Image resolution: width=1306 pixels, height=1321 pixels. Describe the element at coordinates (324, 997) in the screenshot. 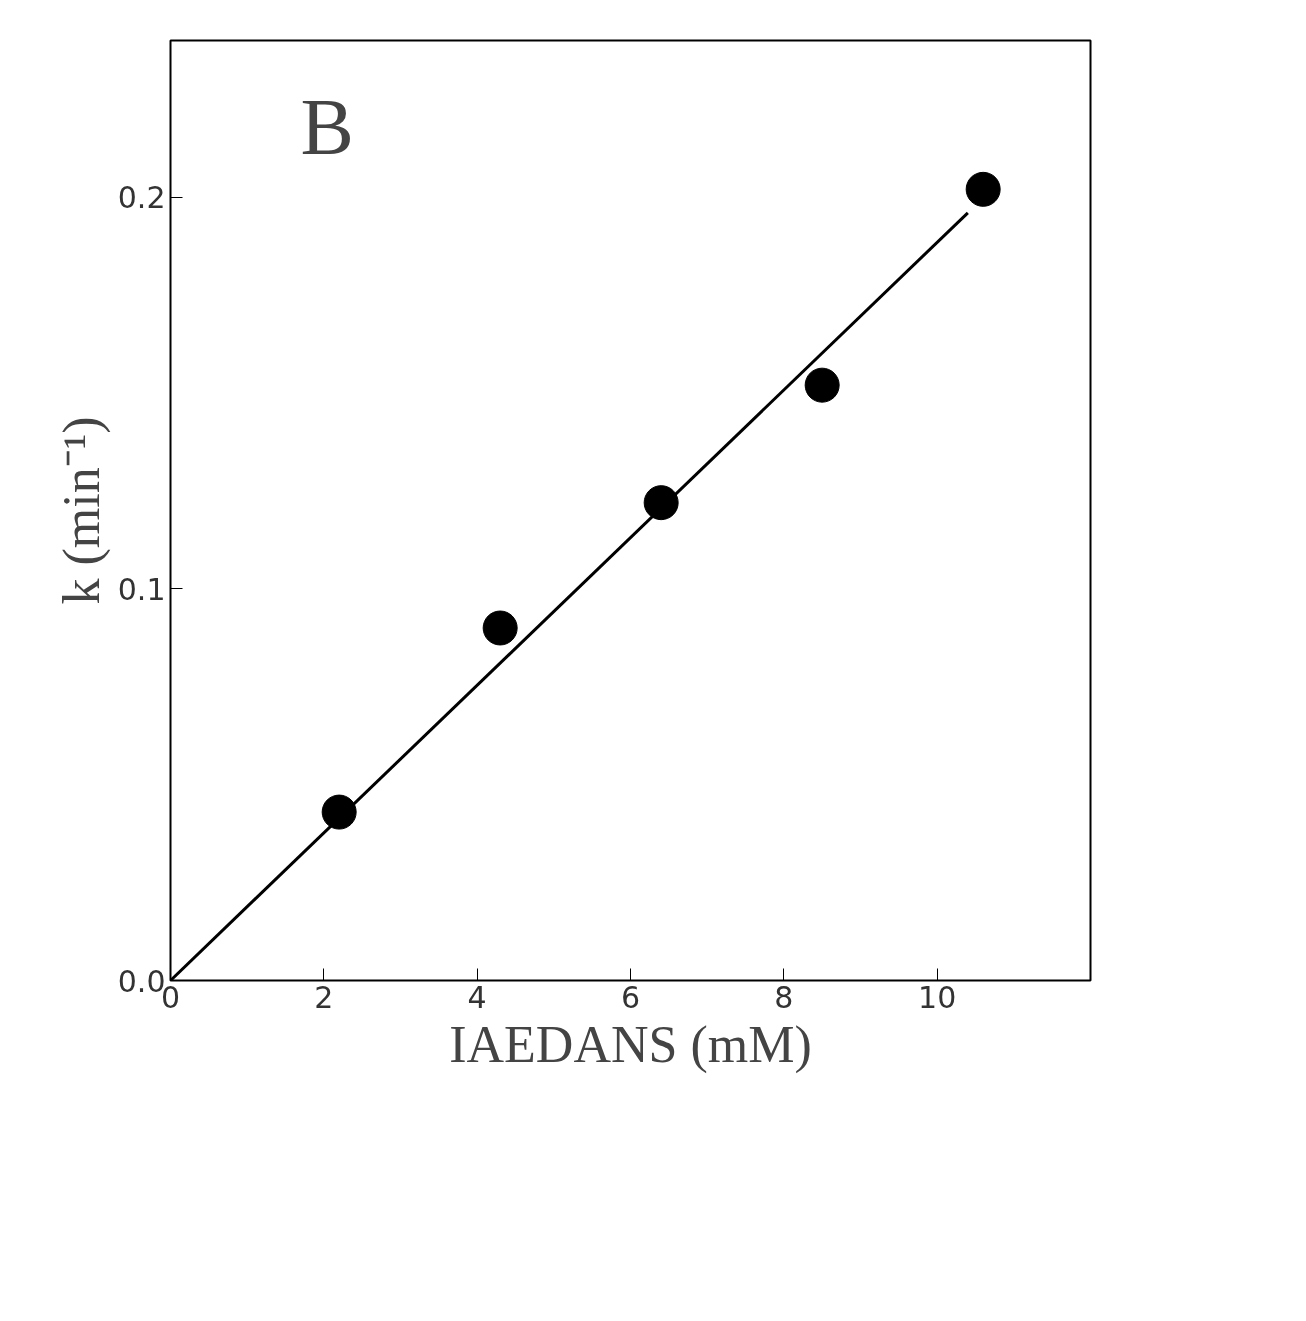

I see `x-tick-label: 2` at that location.